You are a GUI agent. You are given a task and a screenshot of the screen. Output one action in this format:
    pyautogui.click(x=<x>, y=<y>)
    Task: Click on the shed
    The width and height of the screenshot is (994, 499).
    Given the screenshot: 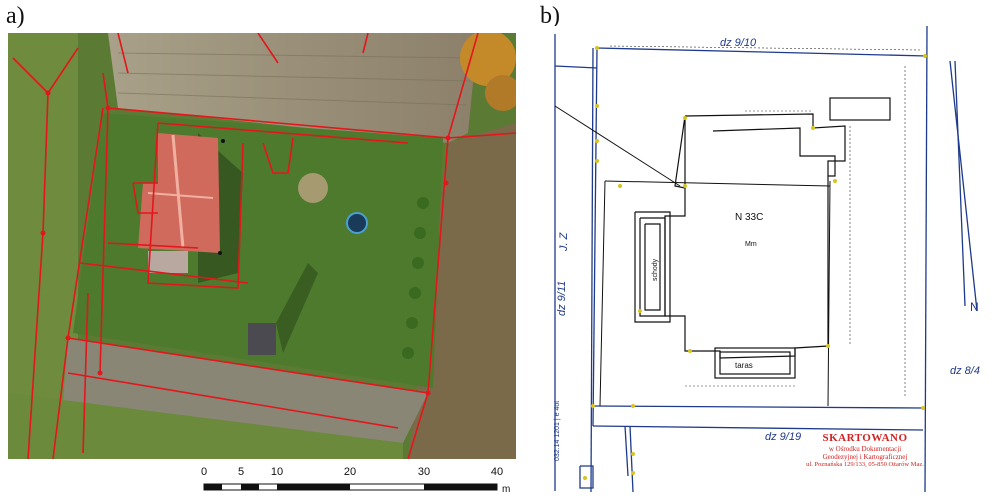 What is the action you would take?
    pyautogui.click(x=262, y=339)
    